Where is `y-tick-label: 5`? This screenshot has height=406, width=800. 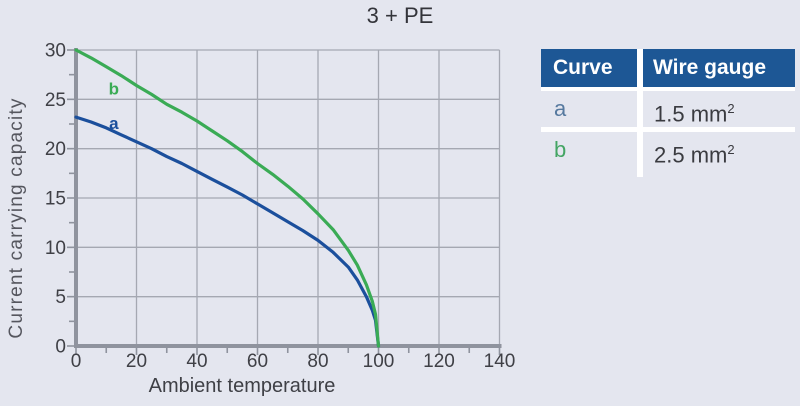
y-tick-label: 5 is located at coordinates (60, 297).